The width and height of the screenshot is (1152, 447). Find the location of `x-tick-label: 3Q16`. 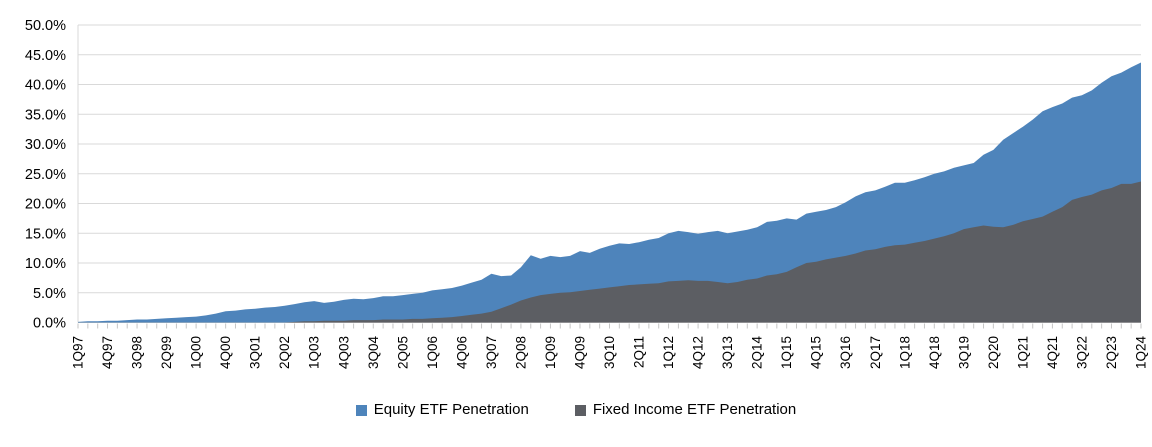

x-tick-label: 3Q16 is located at coordinates (845, 352).